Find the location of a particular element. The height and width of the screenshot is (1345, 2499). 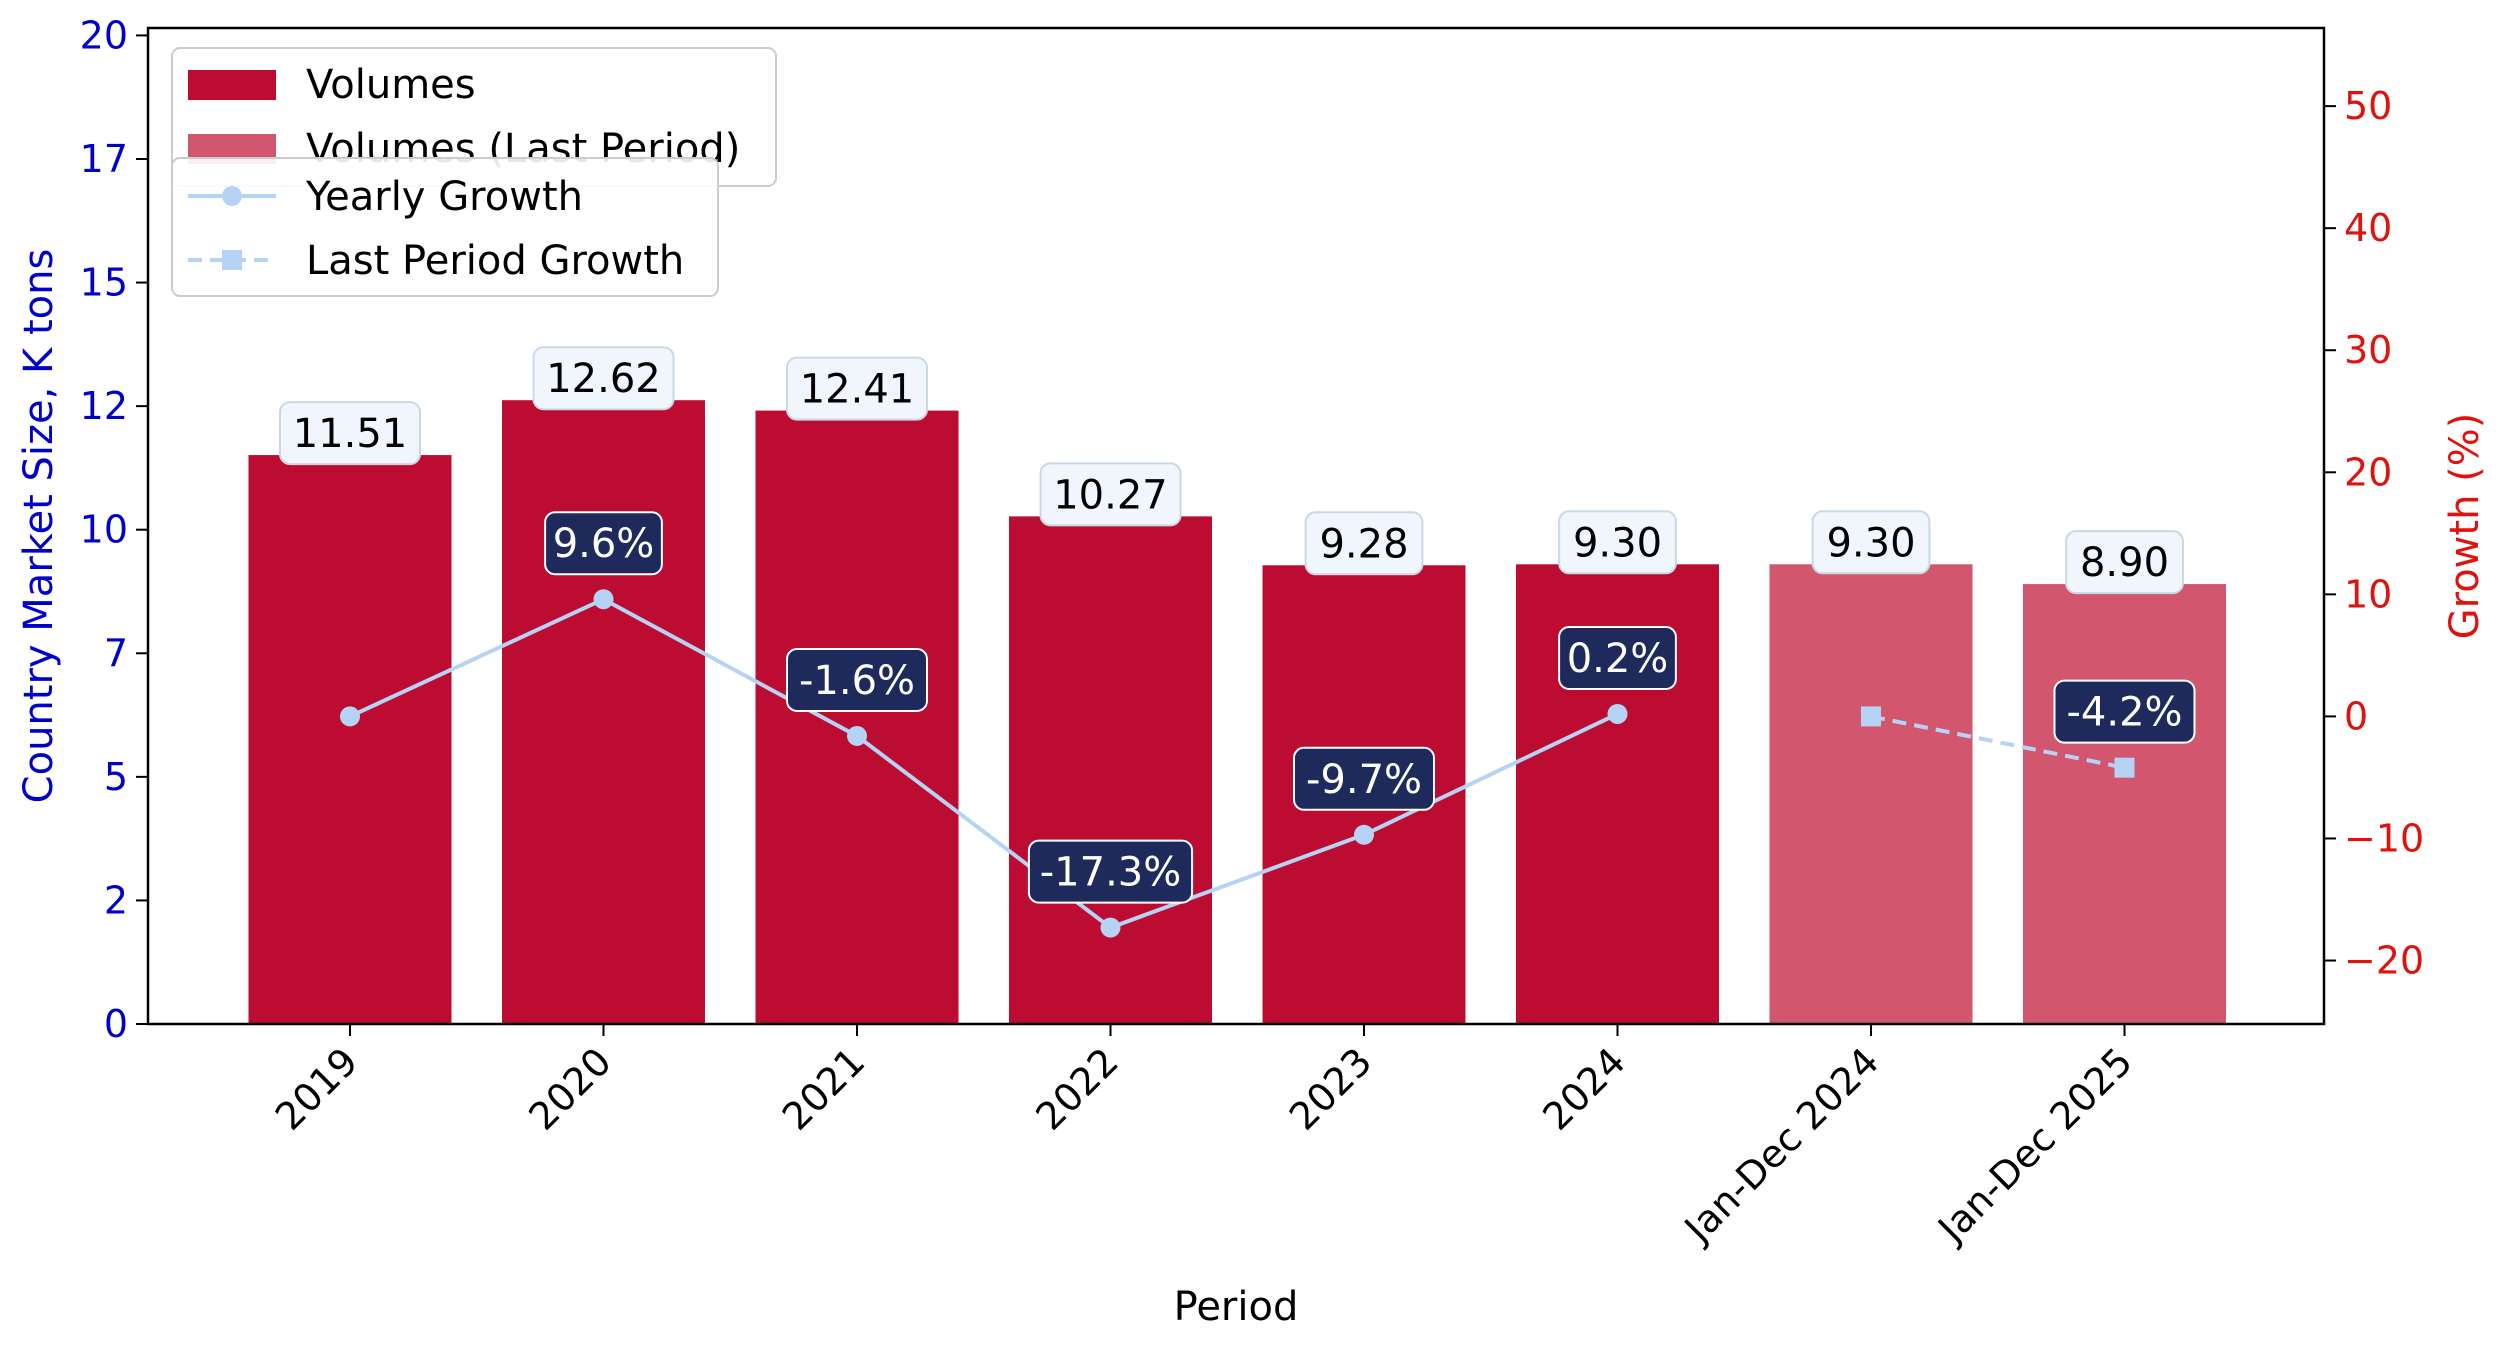

yearly-growth-label-3-box is located at coordinates (1110, 871).